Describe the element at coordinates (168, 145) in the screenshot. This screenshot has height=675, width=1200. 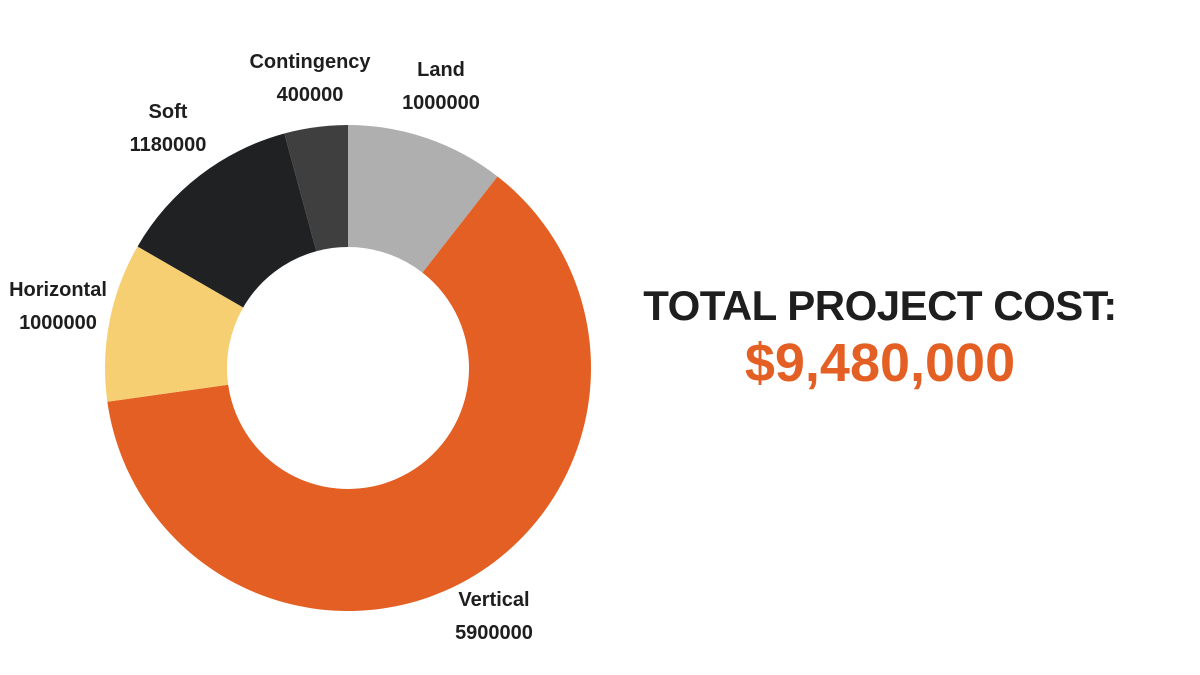
I see `slice-value-soft: 1180000` at that location.